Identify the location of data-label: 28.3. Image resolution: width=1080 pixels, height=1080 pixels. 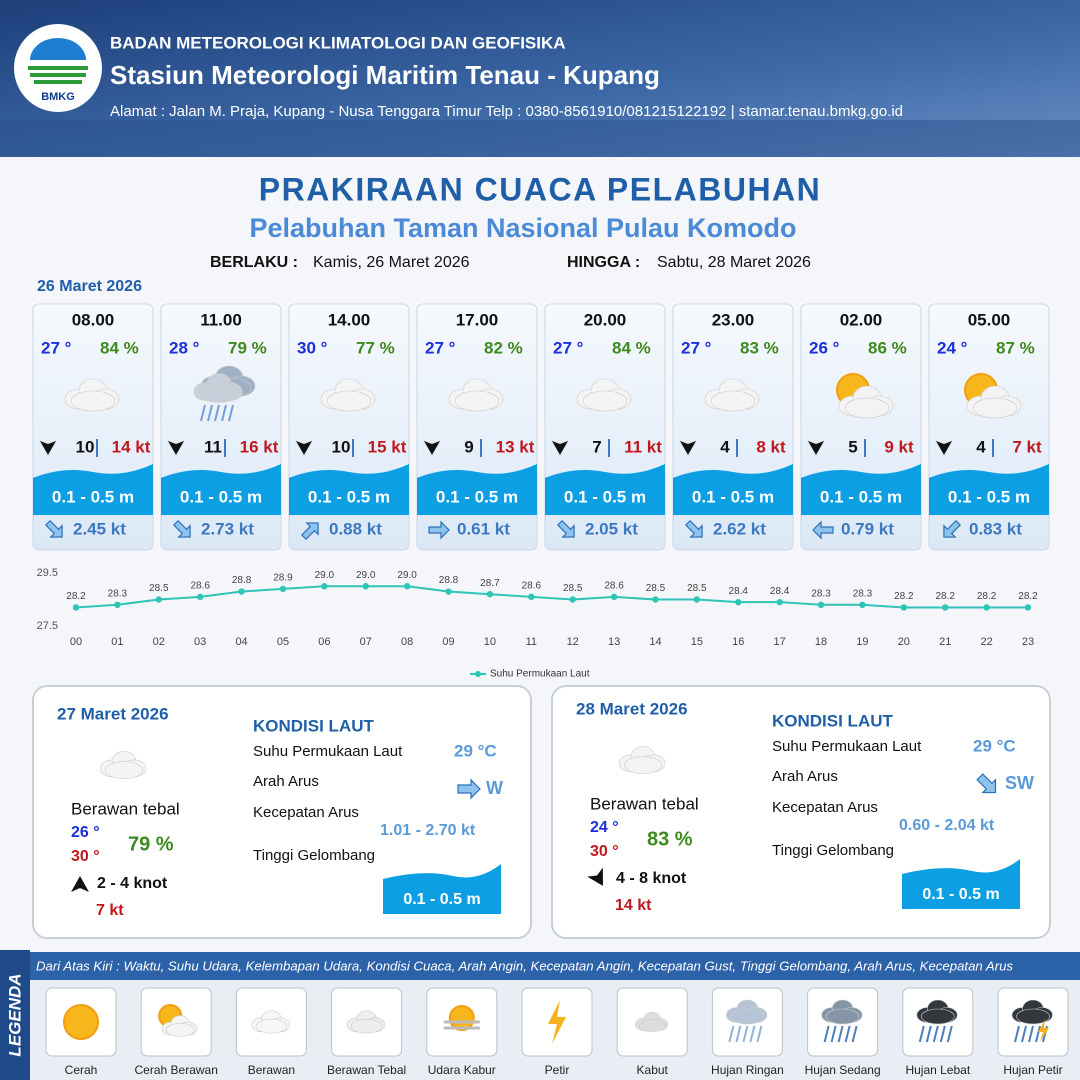
(863, 593).